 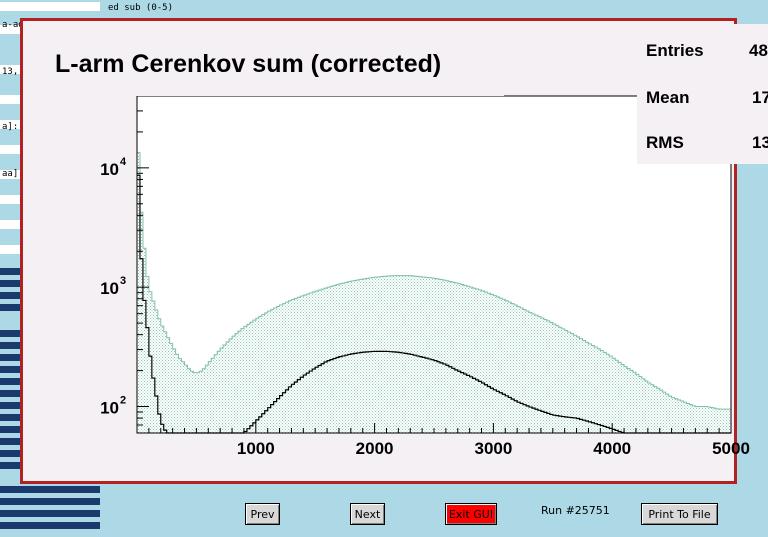 I want to click on y-tick-exponent: 4, so click(x=123, y=162).